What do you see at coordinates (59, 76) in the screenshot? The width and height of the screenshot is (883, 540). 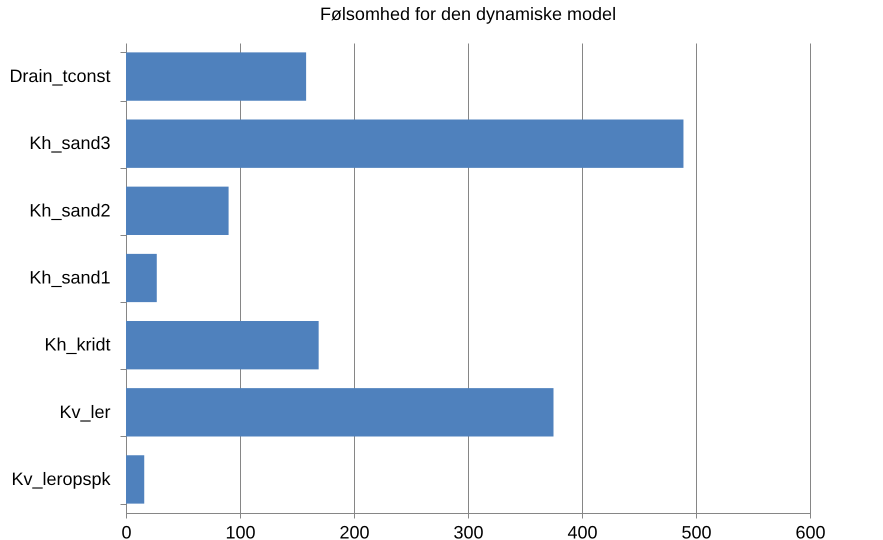 I see `y-tick-label: Drain_tconst` at bounding box center [59, 76].